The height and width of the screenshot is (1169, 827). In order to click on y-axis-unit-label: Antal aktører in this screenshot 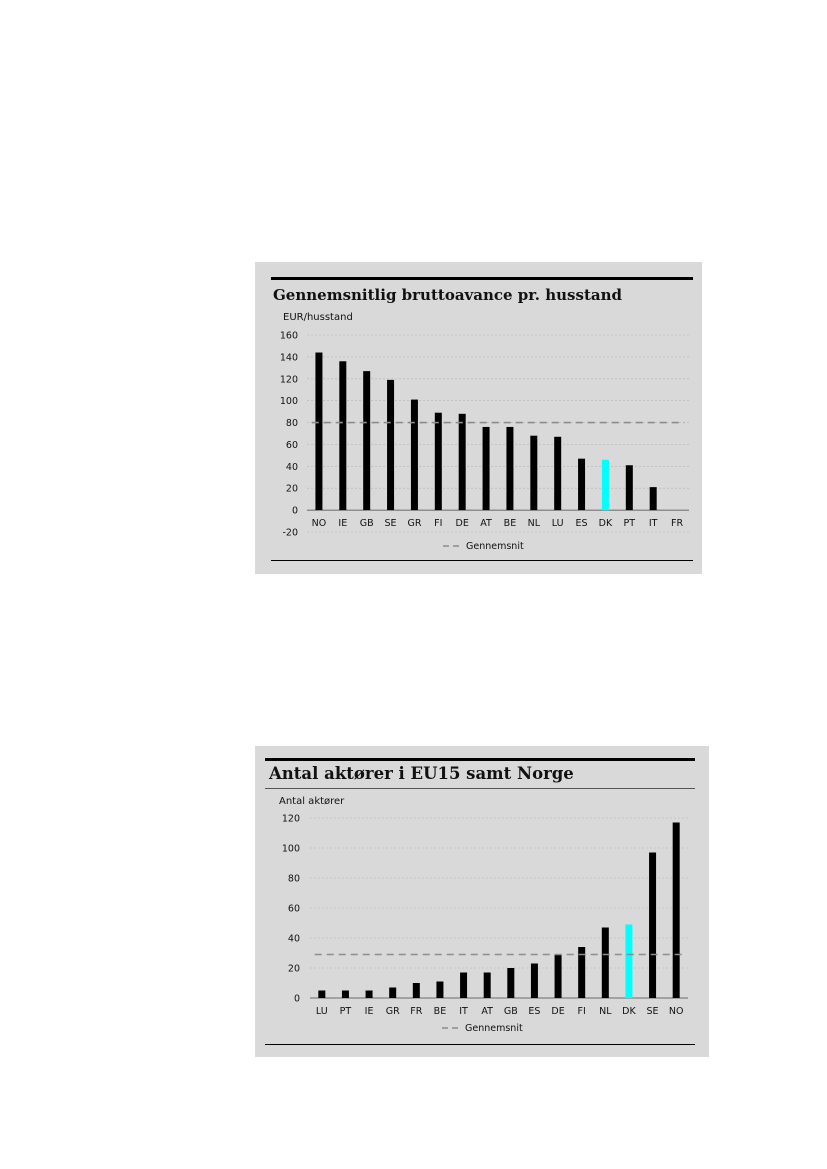, I will do `click(312, 801)`.